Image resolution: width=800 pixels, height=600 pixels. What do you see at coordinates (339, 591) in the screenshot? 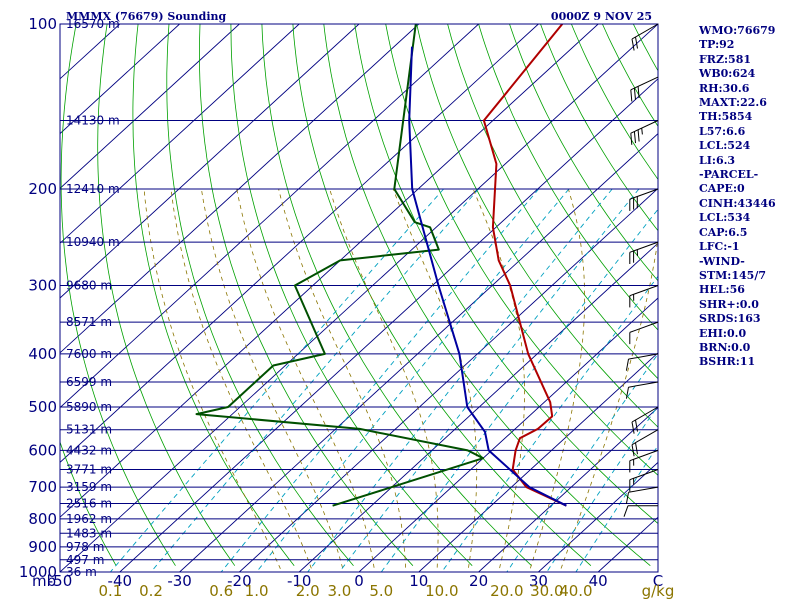
I see `mixing-ratio-label: 3.0` at bounding box center [339, 591].